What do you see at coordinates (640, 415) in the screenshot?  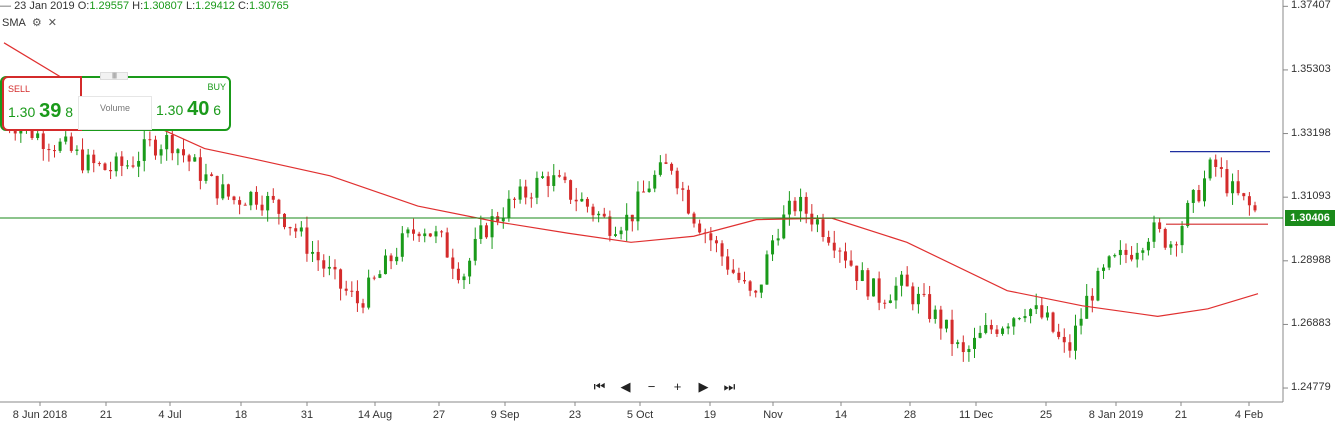 I see `x-tick-label: 5 Oct` at bounding box center [640, 415].